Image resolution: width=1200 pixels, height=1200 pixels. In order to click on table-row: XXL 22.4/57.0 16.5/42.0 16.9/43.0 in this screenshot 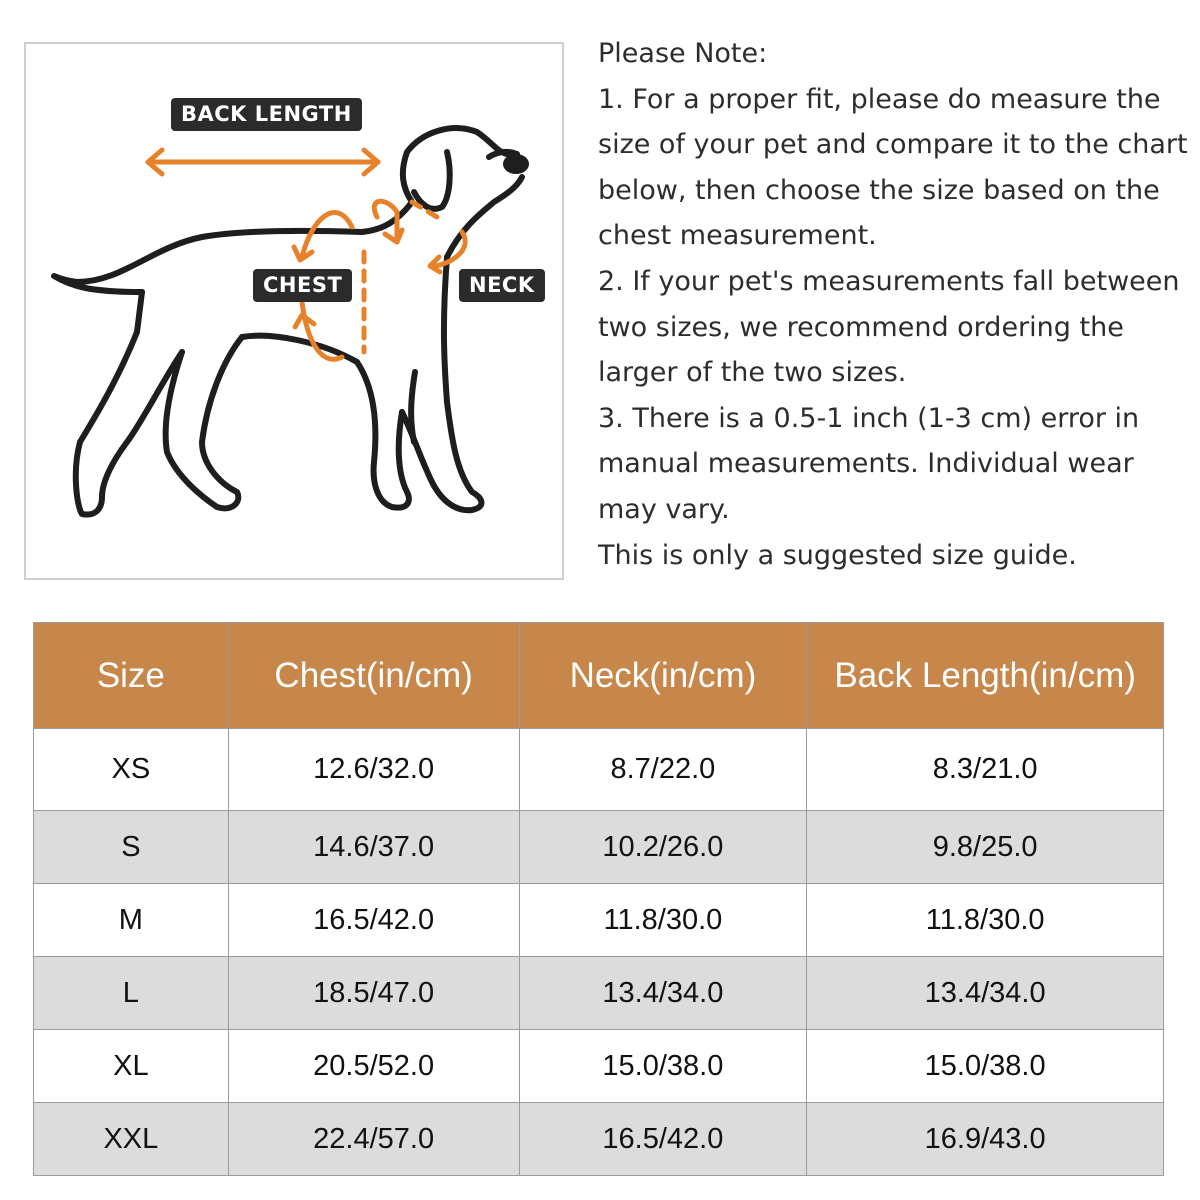, I will do `click(598, 1139)`.